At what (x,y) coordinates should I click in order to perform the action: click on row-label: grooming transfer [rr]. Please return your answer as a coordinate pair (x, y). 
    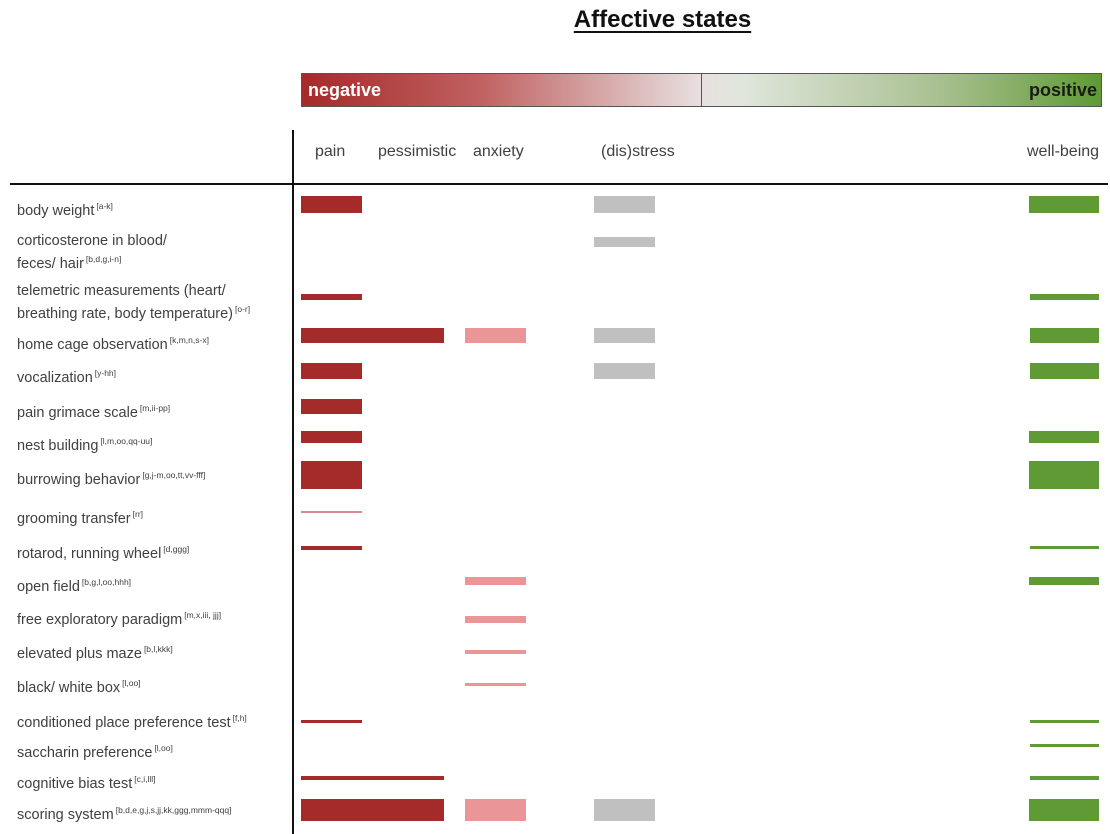
    Looking at the image, I should click on (80, 518).